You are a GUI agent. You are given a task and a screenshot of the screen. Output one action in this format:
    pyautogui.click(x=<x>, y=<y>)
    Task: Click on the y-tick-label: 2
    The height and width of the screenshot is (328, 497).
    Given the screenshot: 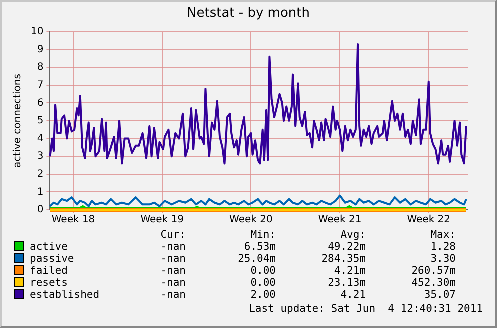 What is the action you would take?
    pyautogui.click(x=40, y=174)
    